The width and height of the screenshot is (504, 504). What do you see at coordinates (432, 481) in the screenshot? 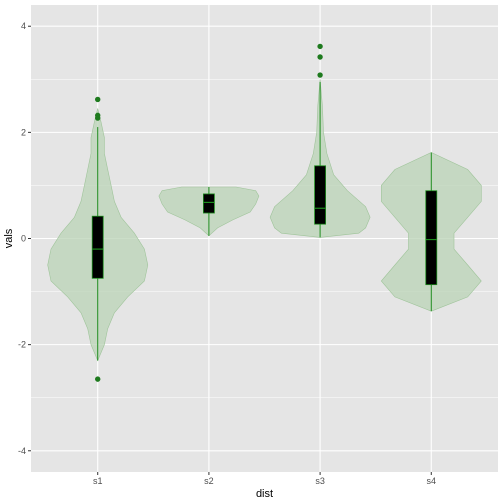
I see `x-tick-label-s4: s4` at bounding box center [432, 481].